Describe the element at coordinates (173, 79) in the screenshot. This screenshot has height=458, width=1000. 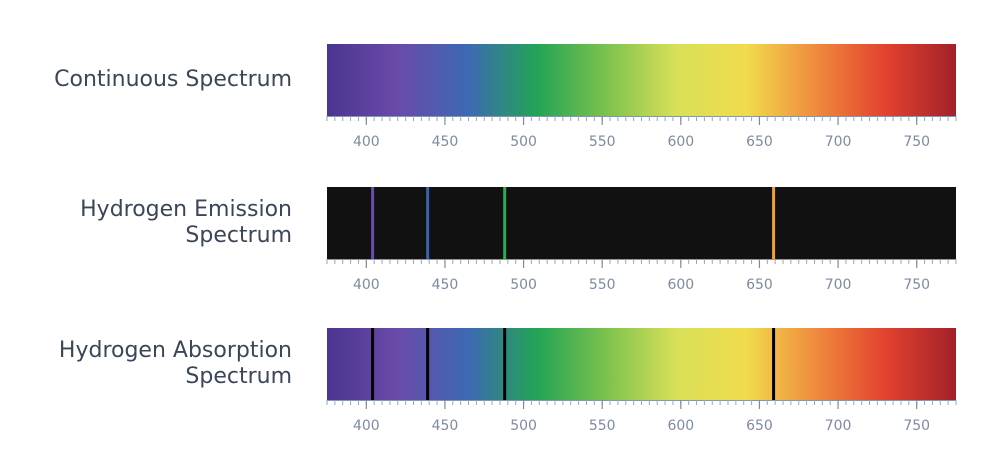
I see `spectrum-title: Continuous Spectrum` at that location.